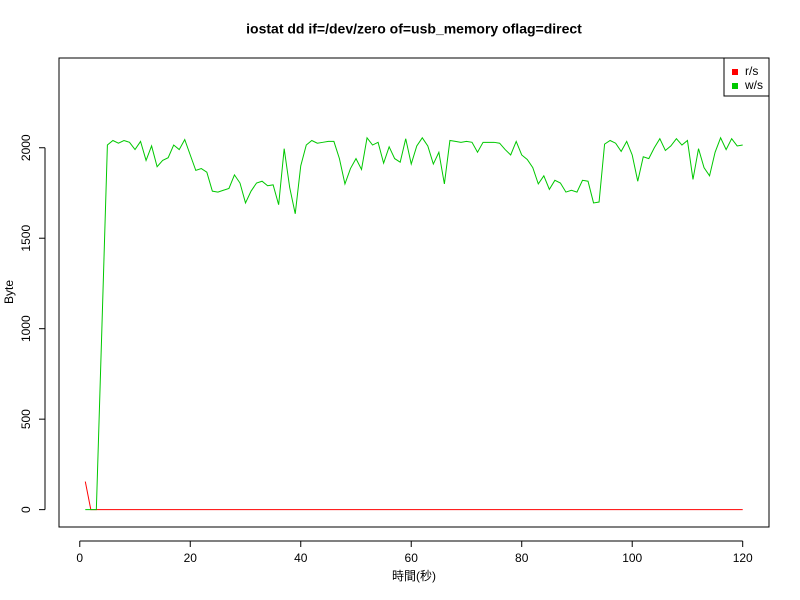 The image size is (800, 600). I want to click on series-line, so click(413, 496).